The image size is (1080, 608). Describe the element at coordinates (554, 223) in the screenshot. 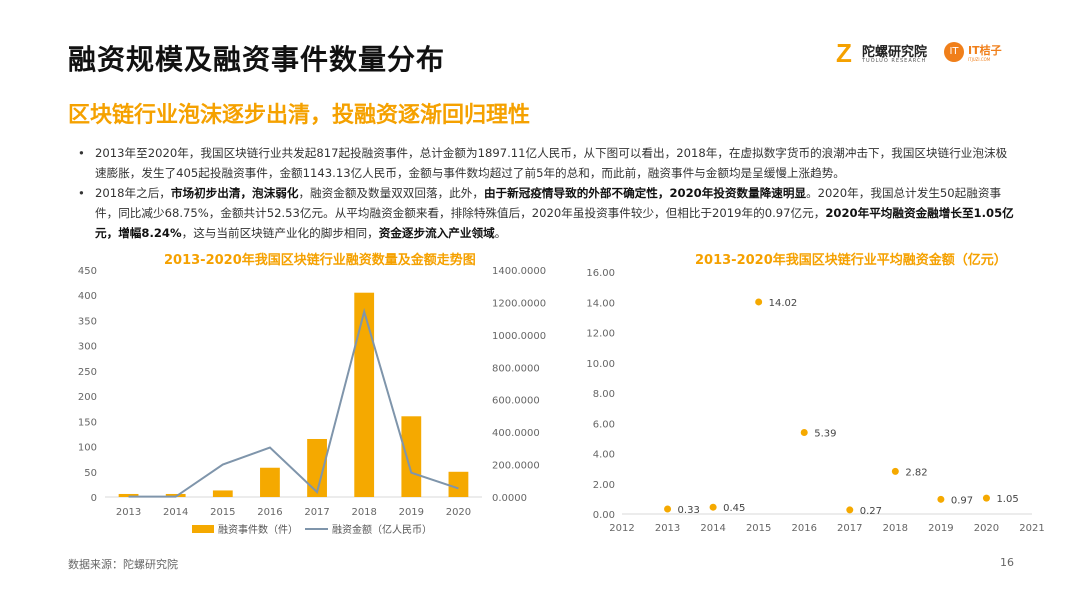

I see `bullet-text-bold: 2020年平均融资金融增长至1.05亿元，增幅8.24%` at that location.